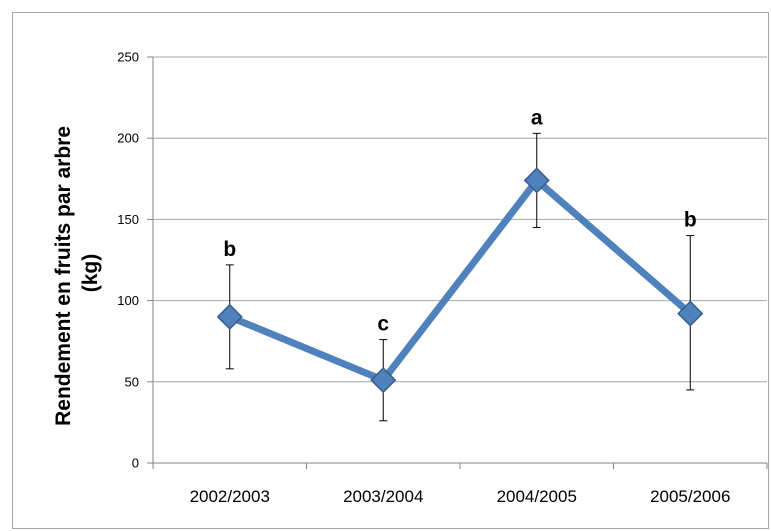 This screenshot has width=771, height=531. Describe the element at coordinates (128, 138) in the screenshot. I see `y-tick-label-200: 200` at that location.